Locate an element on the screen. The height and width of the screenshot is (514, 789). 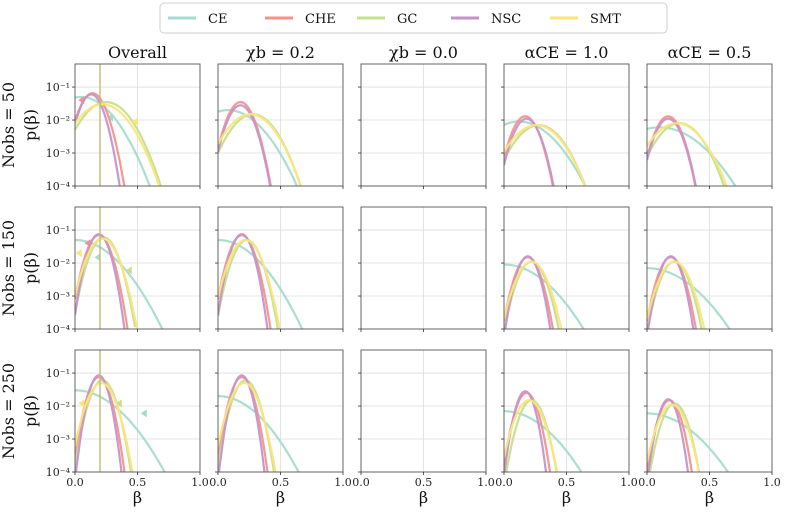
y-axis-label: p(β) is located at coordinates (30, 268).